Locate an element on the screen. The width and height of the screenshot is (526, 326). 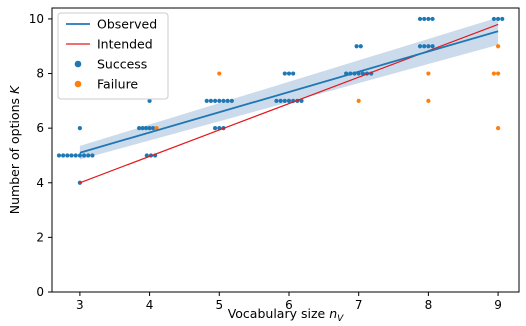
y-tick-label: 10 is located at coordinates (36, 19).